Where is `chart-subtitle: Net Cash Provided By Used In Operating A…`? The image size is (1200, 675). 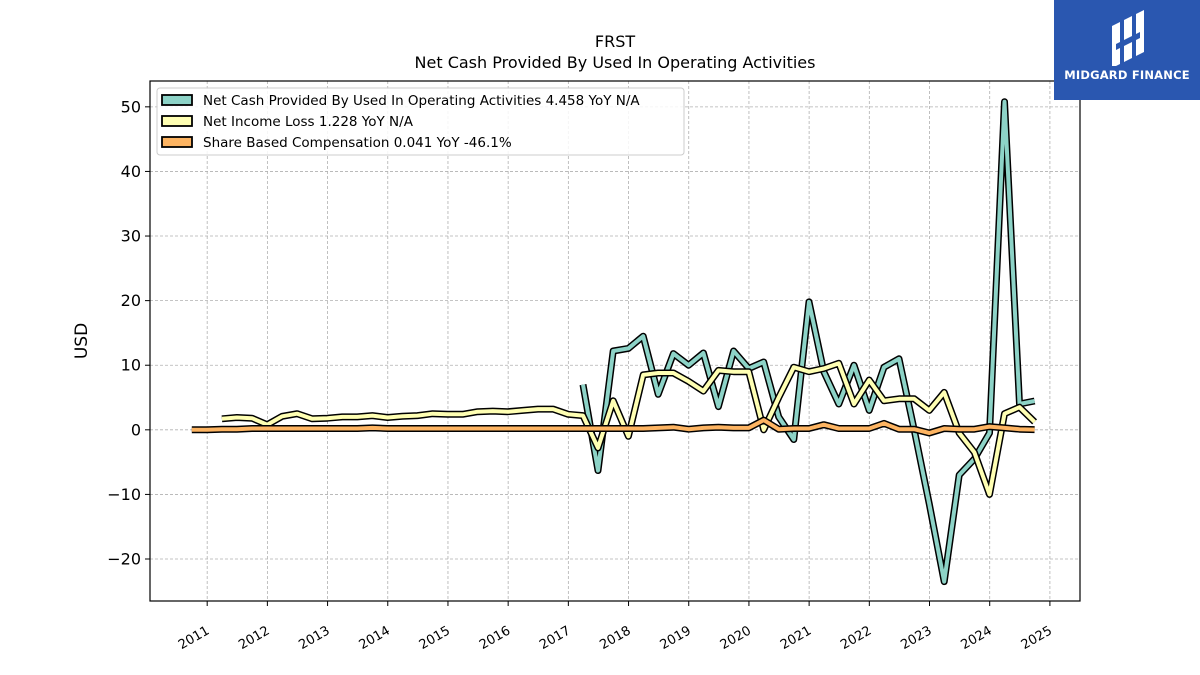
chart-subtitle: Net Cash Provided By Used In Operating A… is located at coordinates (615, 62).